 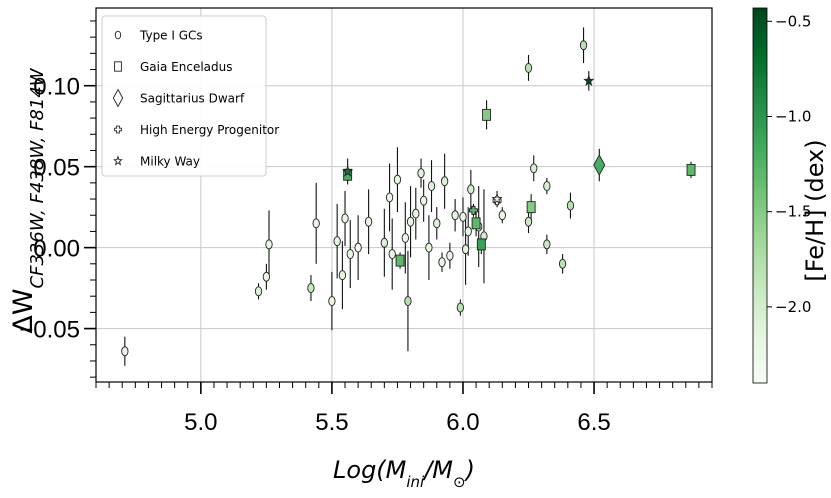 What do you see at coordinates (171, 36) in the screenshot?
I see `legend-label: Type I GCs` at bounding box center [171, 36].